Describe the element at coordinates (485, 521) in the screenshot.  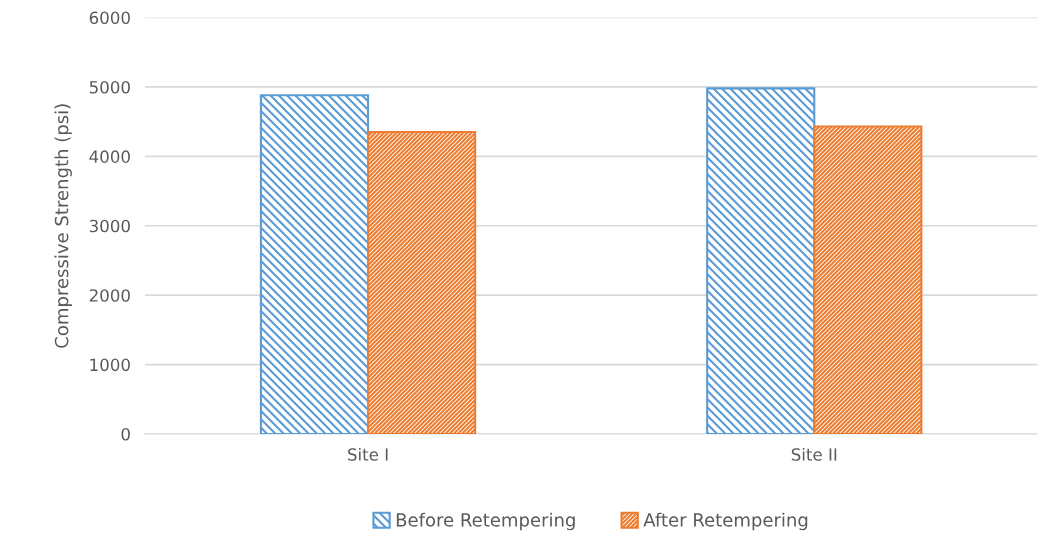
I see `legend-label: Before Retempering` at that location.